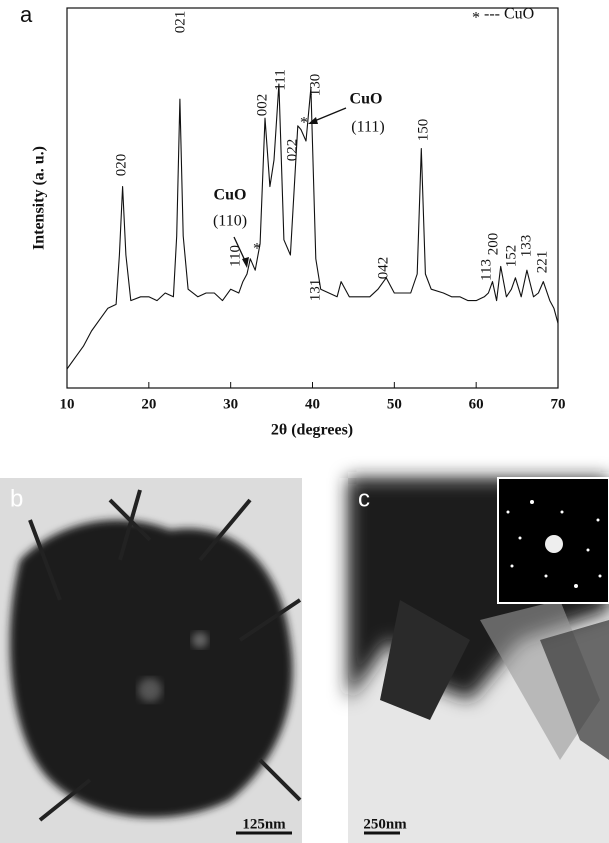  I want to click on peak-label: 022, so click(292, 150).